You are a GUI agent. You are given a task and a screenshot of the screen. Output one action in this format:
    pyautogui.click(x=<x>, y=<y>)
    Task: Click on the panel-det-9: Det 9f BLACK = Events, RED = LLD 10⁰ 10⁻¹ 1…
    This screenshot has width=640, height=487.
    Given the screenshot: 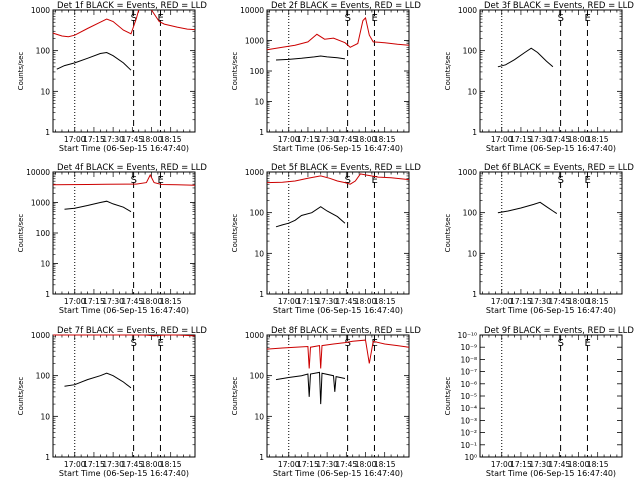 What is the action you would take?
    pyautogui.click(x=539, y=402)
    